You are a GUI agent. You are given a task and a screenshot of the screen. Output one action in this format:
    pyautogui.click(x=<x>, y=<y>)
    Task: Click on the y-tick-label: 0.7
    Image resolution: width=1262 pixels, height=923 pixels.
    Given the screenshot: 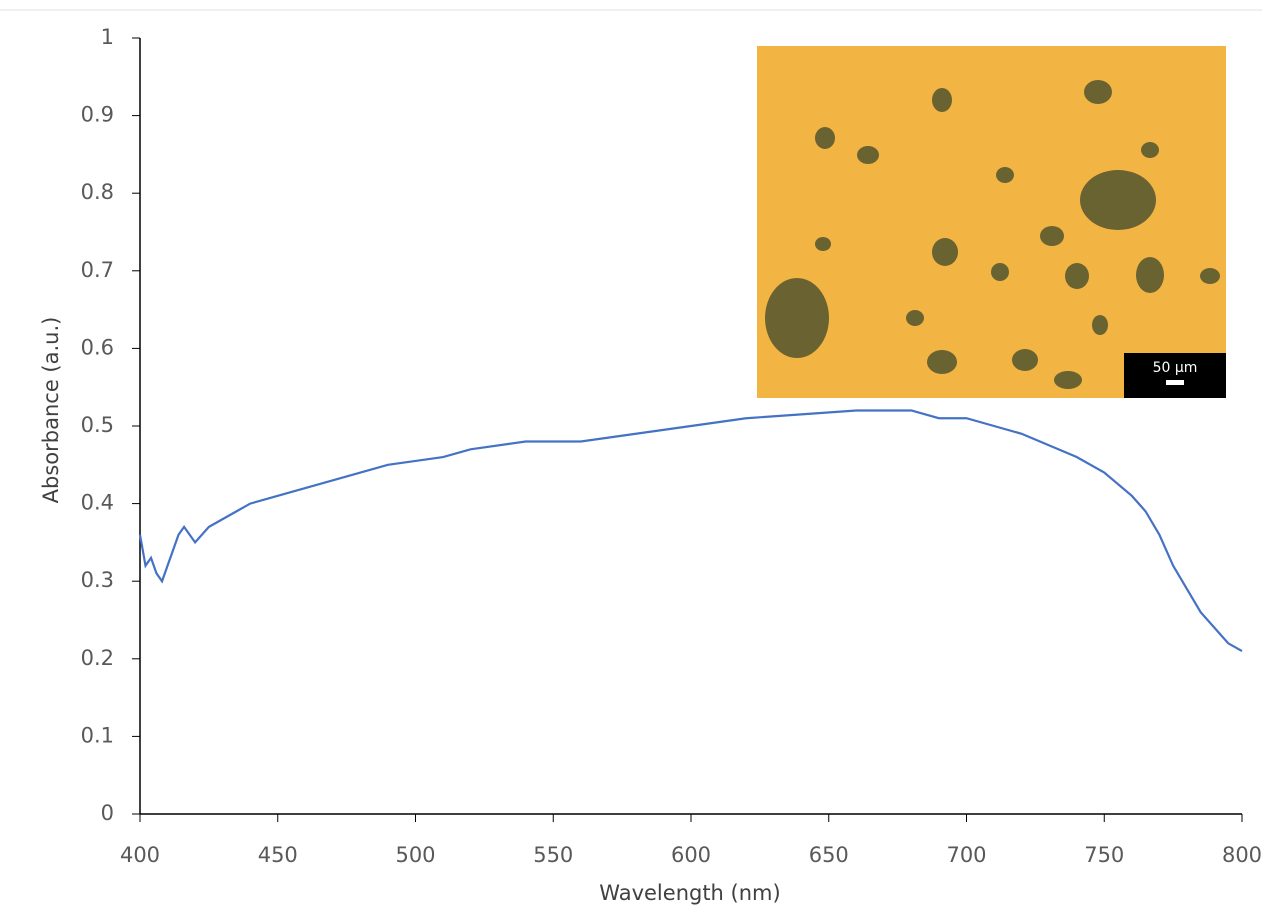 What is the action you would take?
    pyautogui.click(x=97, y=270)
    